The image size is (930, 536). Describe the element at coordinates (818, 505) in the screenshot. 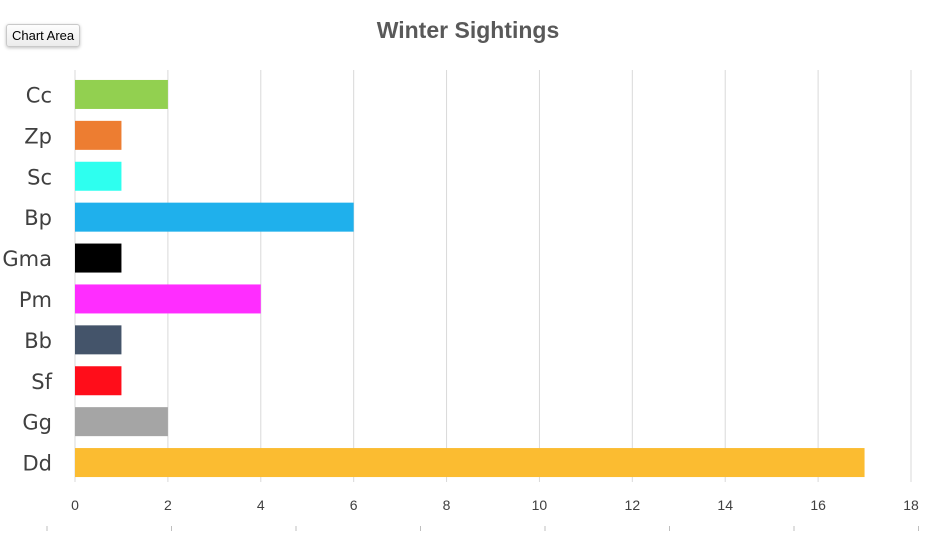

I see `x-tick-label: 16` at that location.